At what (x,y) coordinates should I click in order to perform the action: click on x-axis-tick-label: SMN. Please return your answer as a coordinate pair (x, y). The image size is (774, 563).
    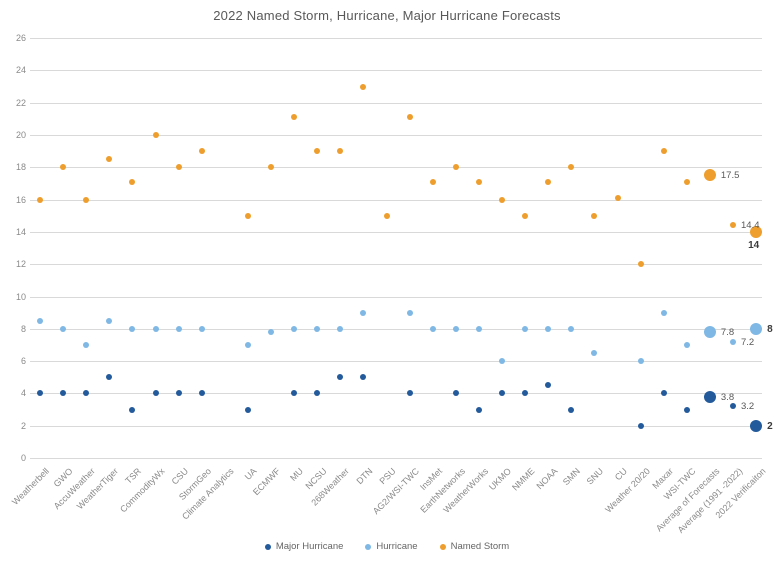
    Looking at the image, I should click on (572, 477).